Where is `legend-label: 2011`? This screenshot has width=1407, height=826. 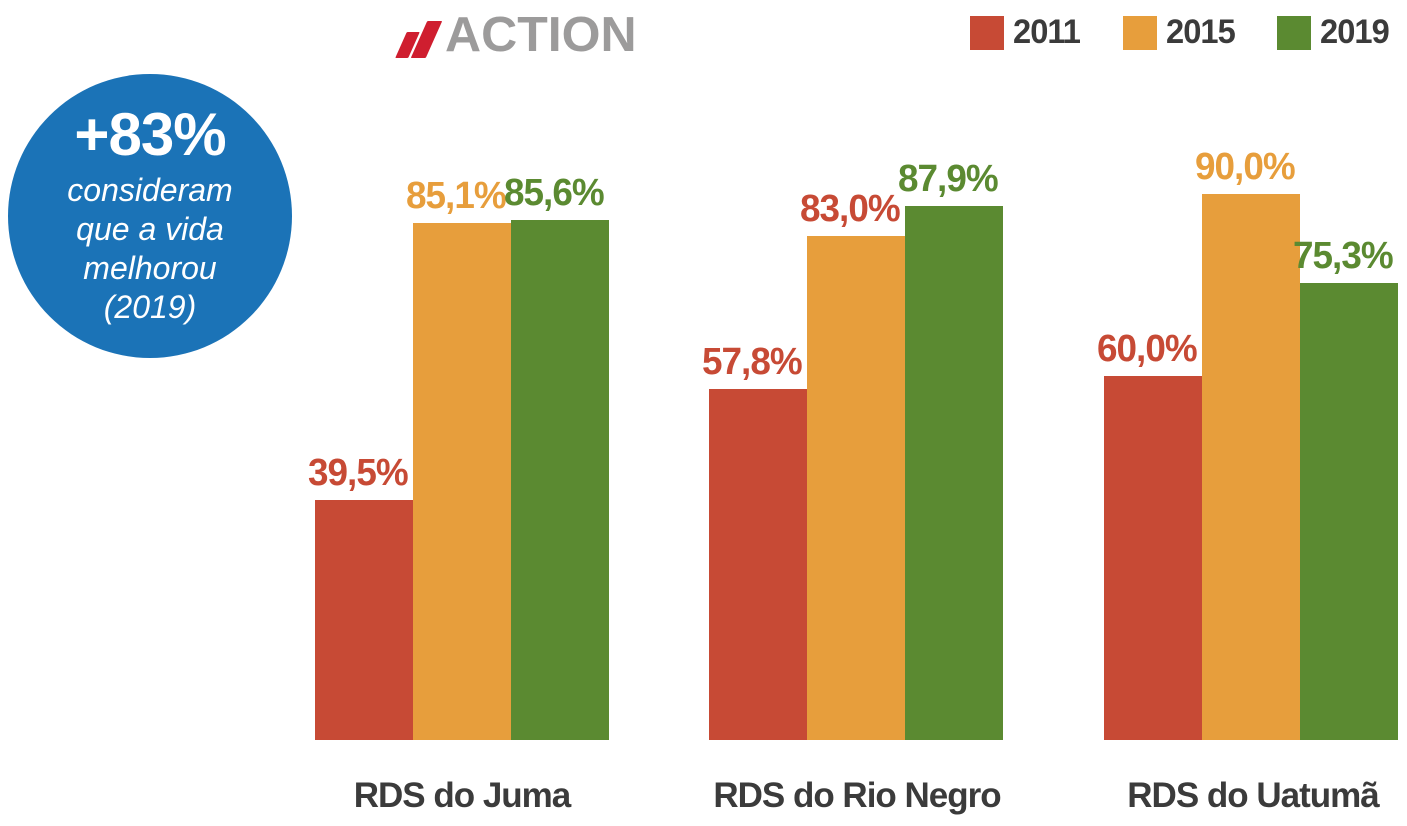 legend-label: 2011 is located at coordinates (1047, 32).